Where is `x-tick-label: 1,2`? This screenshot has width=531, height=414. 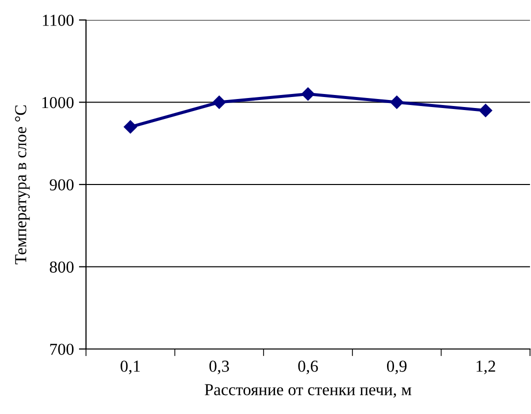 x-tick-label: 1,2 is located at coordinates (486, 367).